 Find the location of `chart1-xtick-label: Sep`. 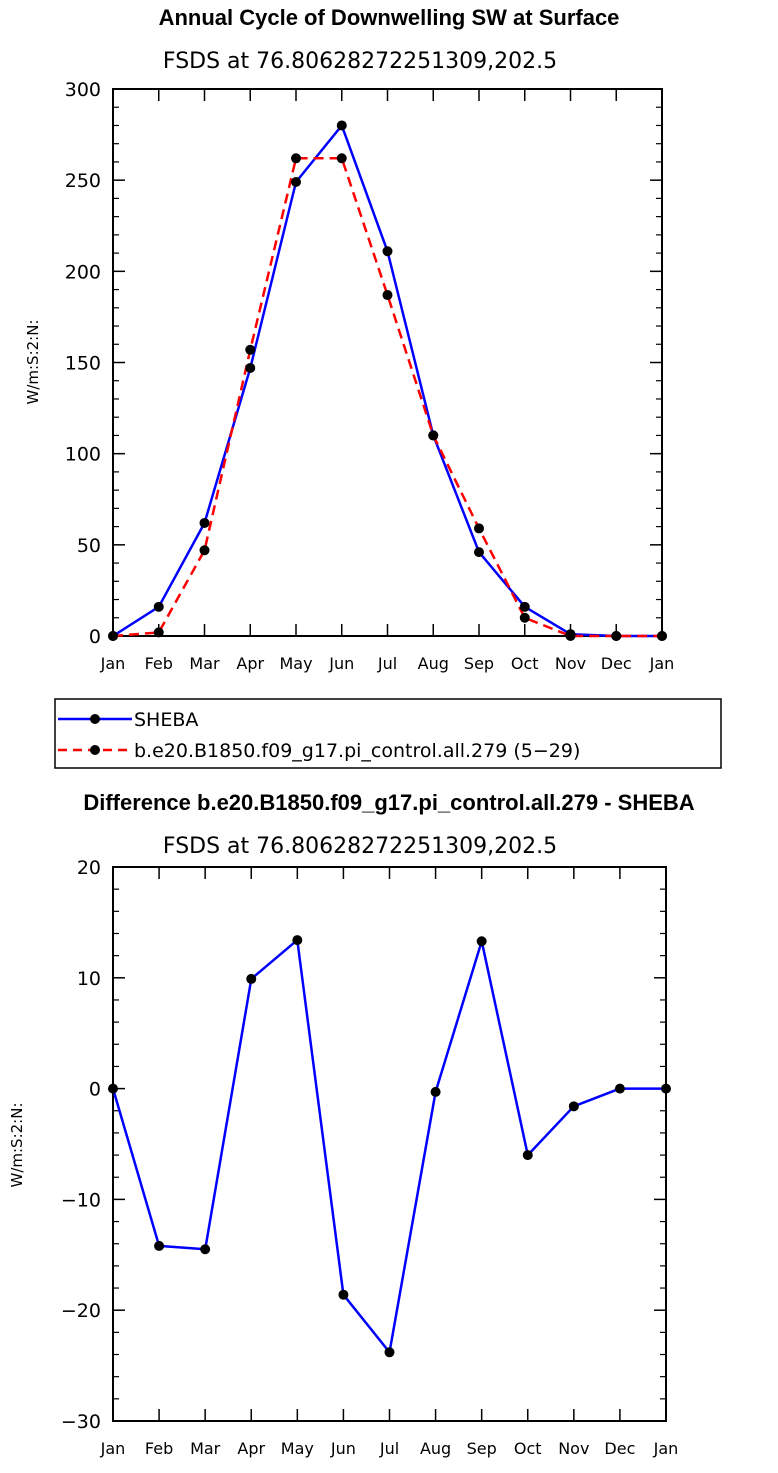

chart1-xtick-label: Sep is located at coordinates (479, 663).